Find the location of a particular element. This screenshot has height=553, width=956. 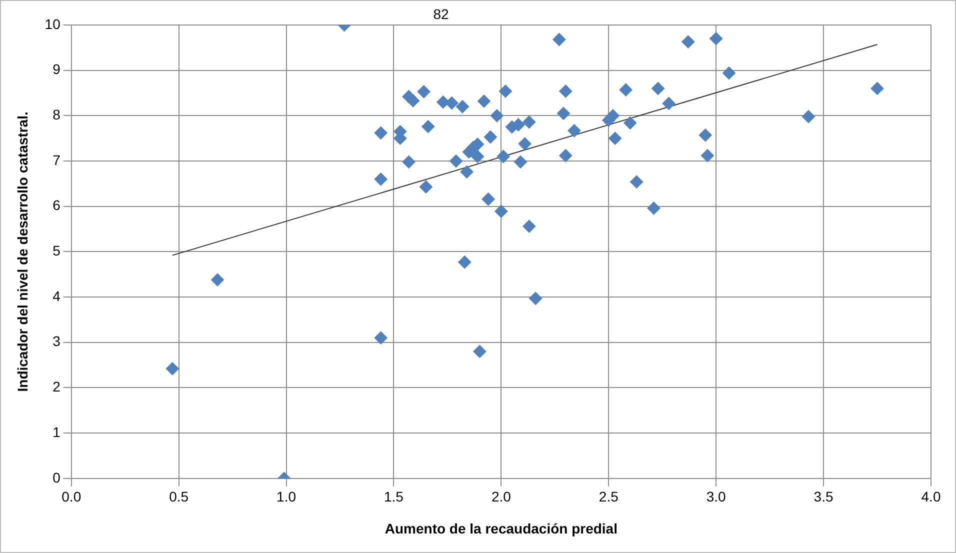

x-tick-label: 1.0 is located at coordinates (286, 496).